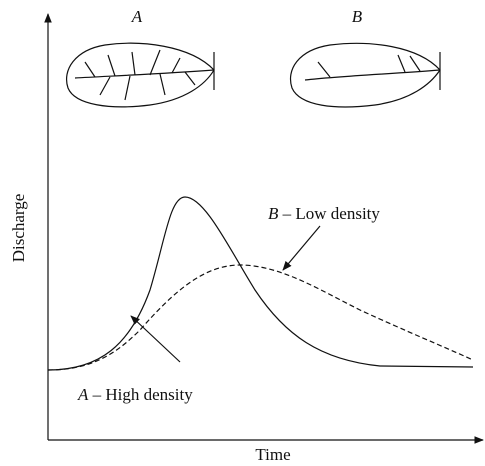 The width and height of the screenshot is (485, 466). I want to click on leaf-b, so click(365, 75).